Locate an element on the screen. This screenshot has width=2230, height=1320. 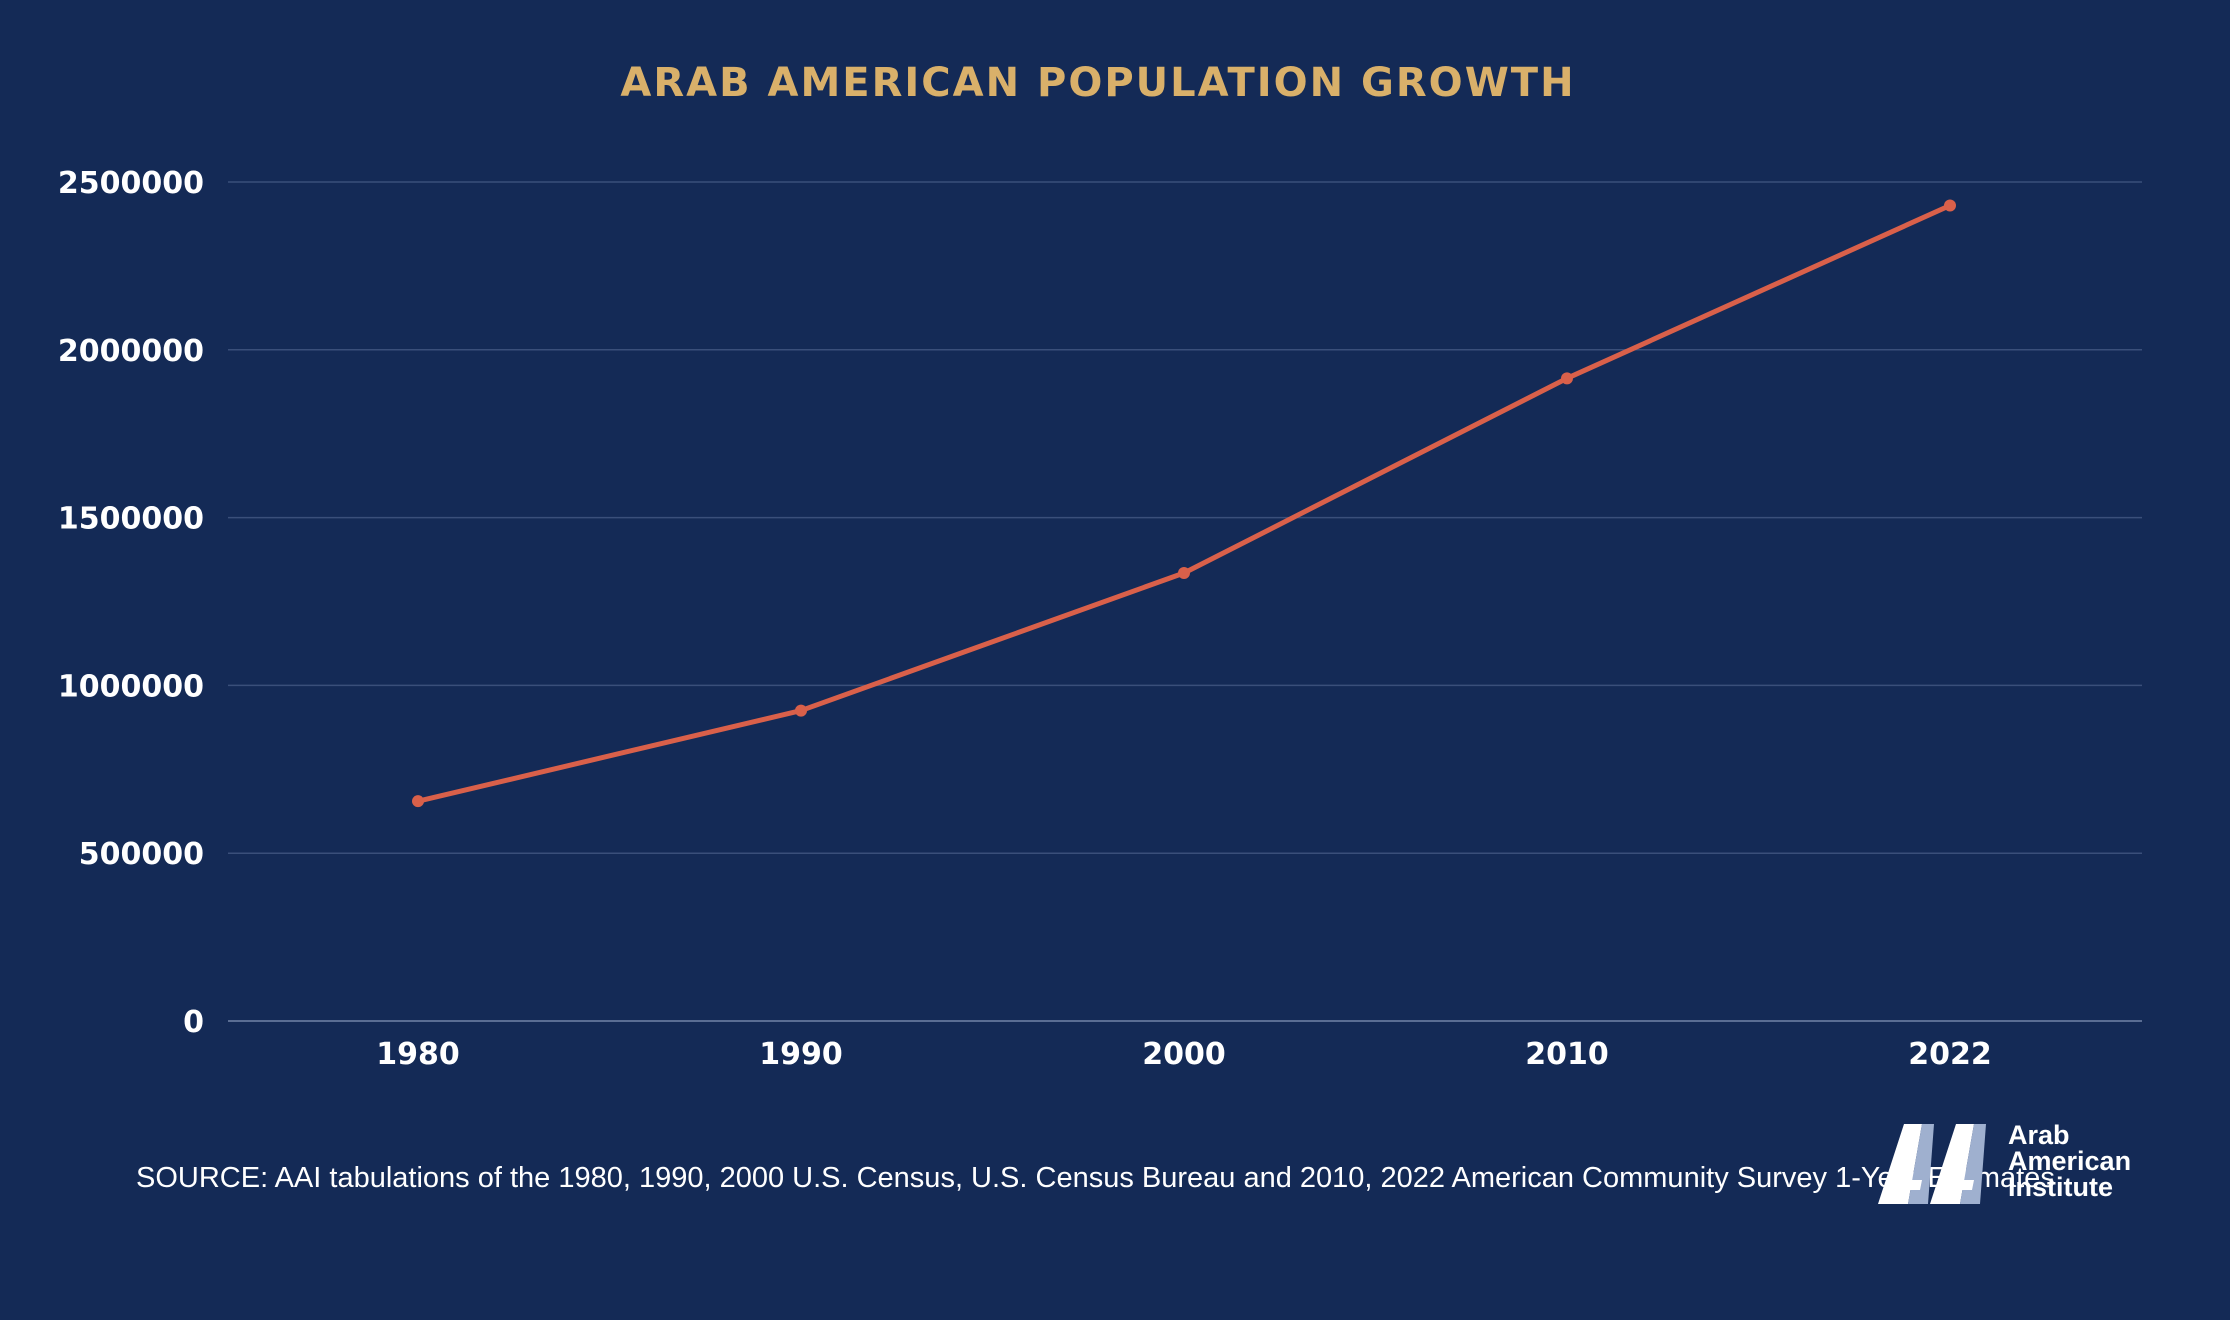
aai-logo-mark-icon is located at coordinates (1932, 1164).